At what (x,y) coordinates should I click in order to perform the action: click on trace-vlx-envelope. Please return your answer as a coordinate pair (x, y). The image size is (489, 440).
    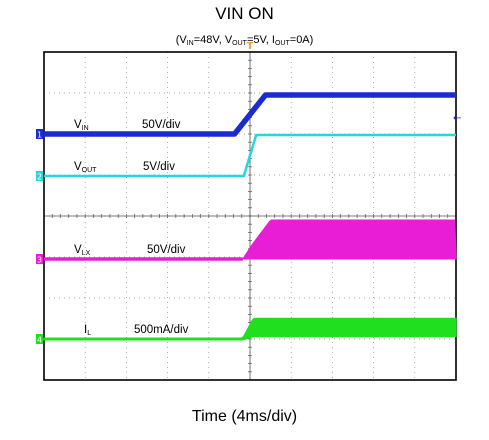
    Looking at the image, I should click on (349, 239).